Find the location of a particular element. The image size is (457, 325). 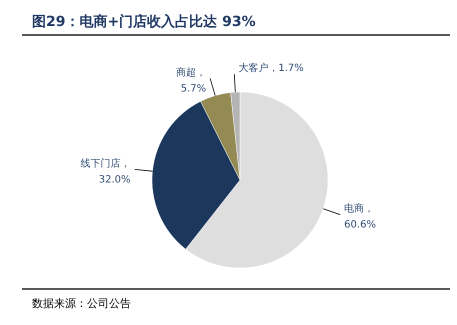

chart-title: 图29：电商+门店收入占比达 93% is located at coordinates (144, 21).